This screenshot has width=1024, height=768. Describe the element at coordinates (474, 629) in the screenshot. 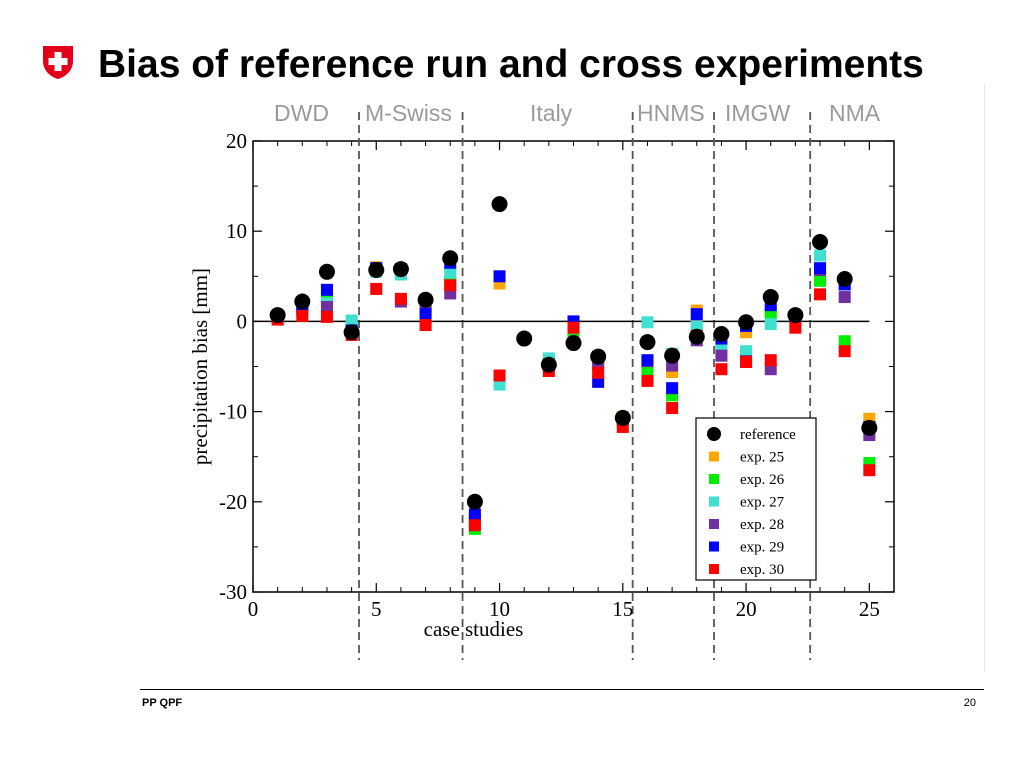

I see `x-axis-label: case studies` at that location.